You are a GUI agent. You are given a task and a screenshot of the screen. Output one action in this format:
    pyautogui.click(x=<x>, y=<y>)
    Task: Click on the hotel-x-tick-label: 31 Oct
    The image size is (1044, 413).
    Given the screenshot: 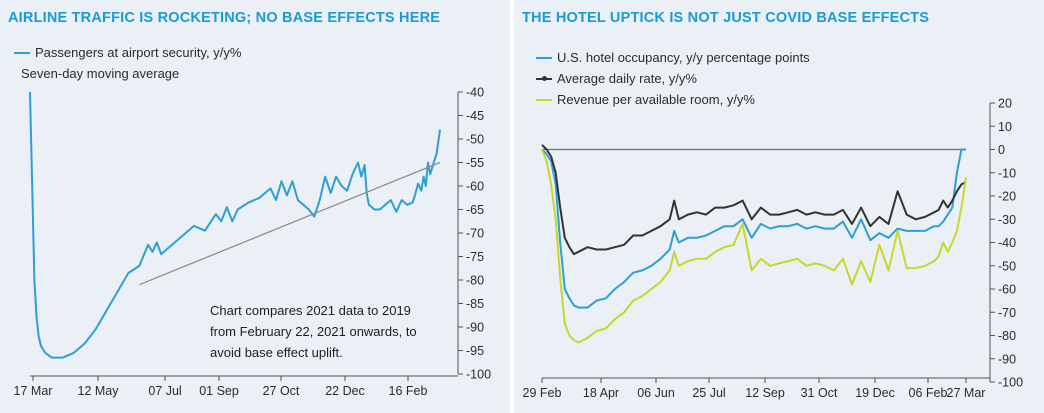 What is the action you would take?
    pyautogui.click(x=819, y=393)
    